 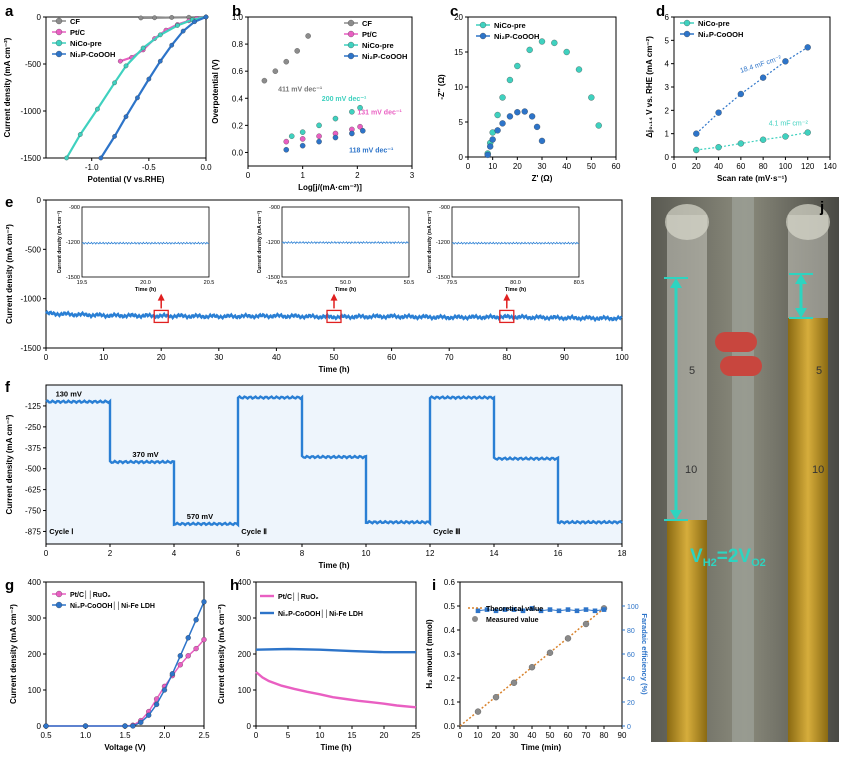 I want to click on inset-x-tick-label: 20.0, so click(x=145, y=283).